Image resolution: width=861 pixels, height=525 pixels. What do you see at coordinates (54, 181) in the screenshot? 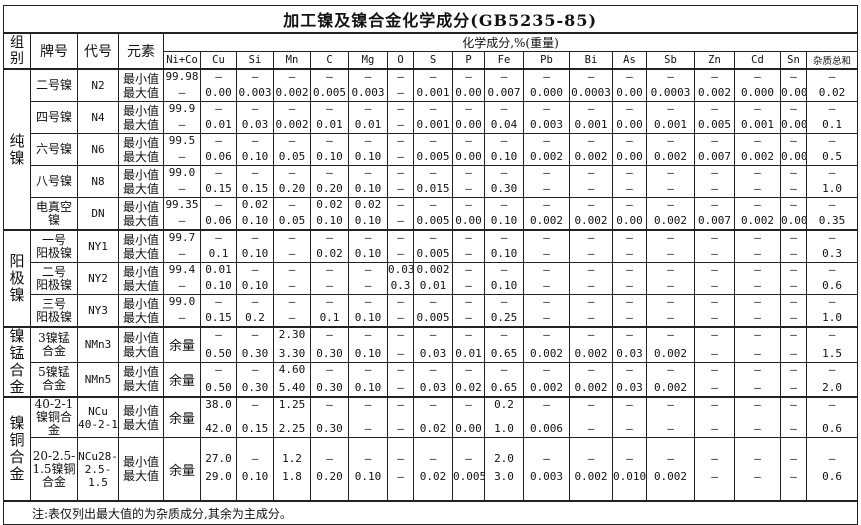
I see `grade-cell: 八号镍` at bounding box center [54, 181].